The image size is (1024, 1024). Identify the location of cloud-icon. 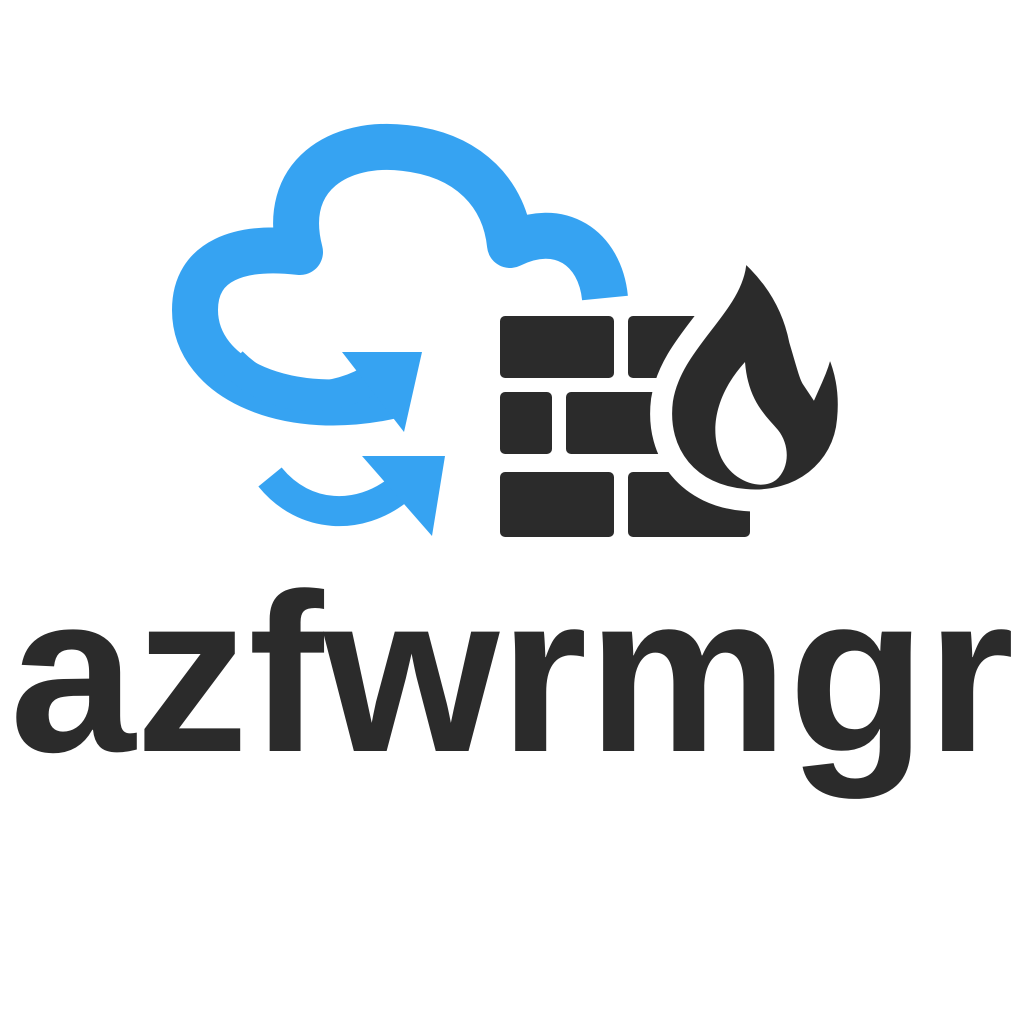
(400, 274).